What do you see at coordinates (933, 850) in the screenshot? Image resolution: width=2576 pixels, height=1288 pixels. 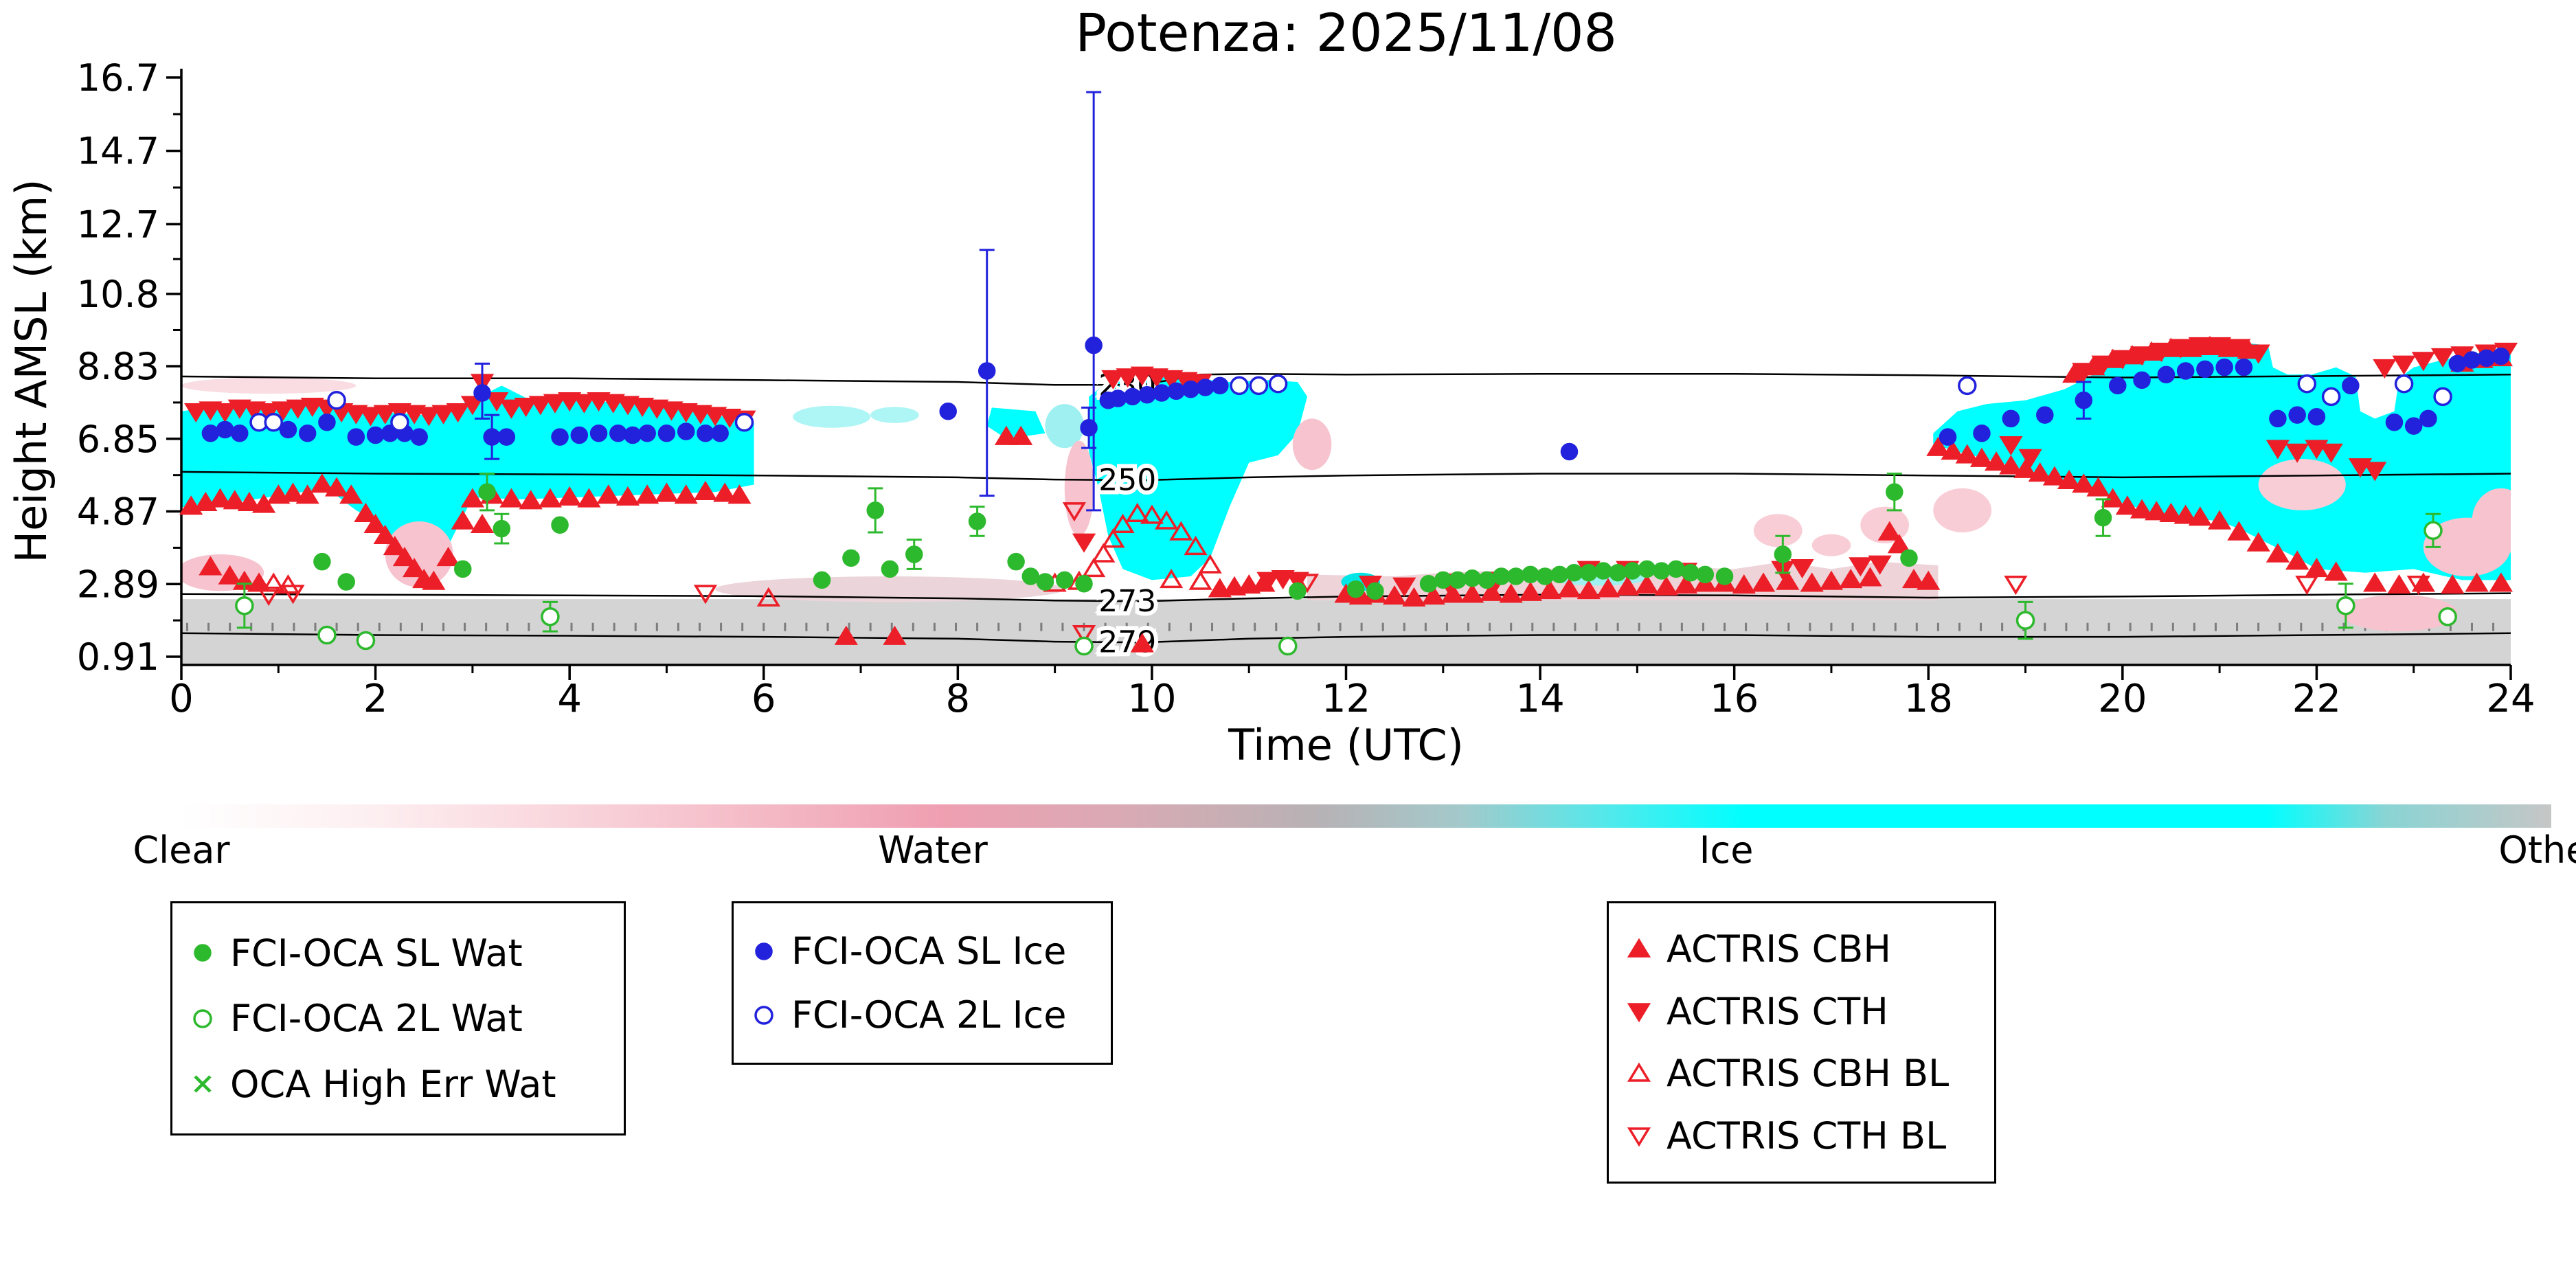 I see `colorbar-label-water: Water` at bounding box center [933, 850].